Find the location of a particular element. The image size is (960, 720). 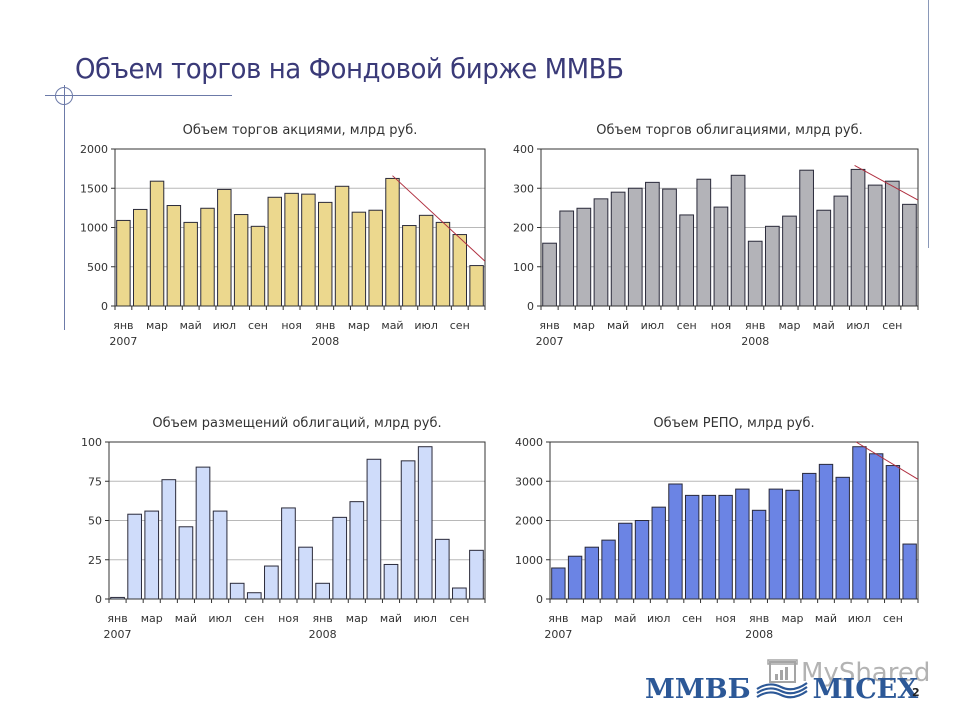

y-tick-label: 50 is located at coordinates (95, 521).